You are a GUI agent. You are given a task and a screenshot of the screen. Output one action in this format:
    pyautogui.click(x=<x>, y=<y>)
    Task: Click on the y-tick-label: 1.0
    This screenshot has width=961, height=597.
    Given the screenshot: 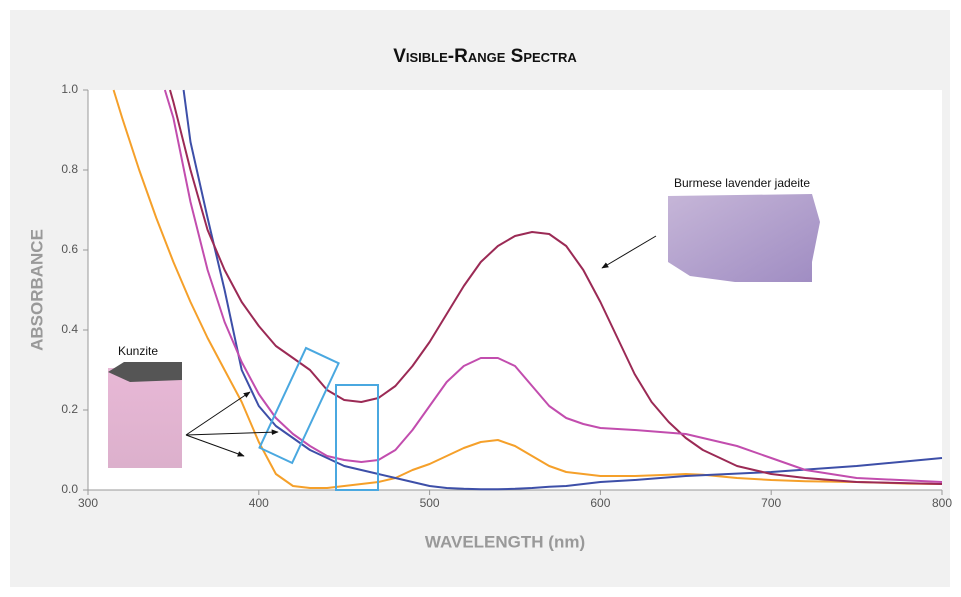 What is the action you would take?
    pyautogui.click(x=69, y=89)
    